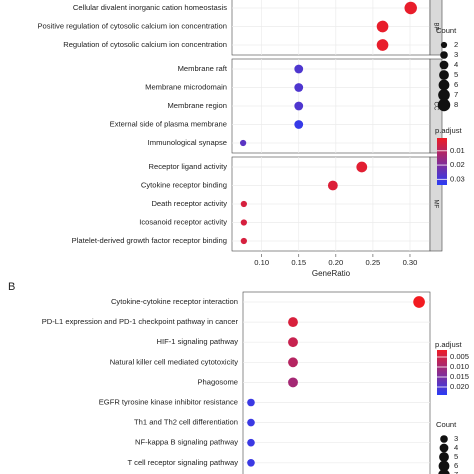 This screenshot has height=474, width=474. Describe the element at coordinates (184, 185) in the screenshot. I see `category-label: Cytokine receptor binding` at that location.